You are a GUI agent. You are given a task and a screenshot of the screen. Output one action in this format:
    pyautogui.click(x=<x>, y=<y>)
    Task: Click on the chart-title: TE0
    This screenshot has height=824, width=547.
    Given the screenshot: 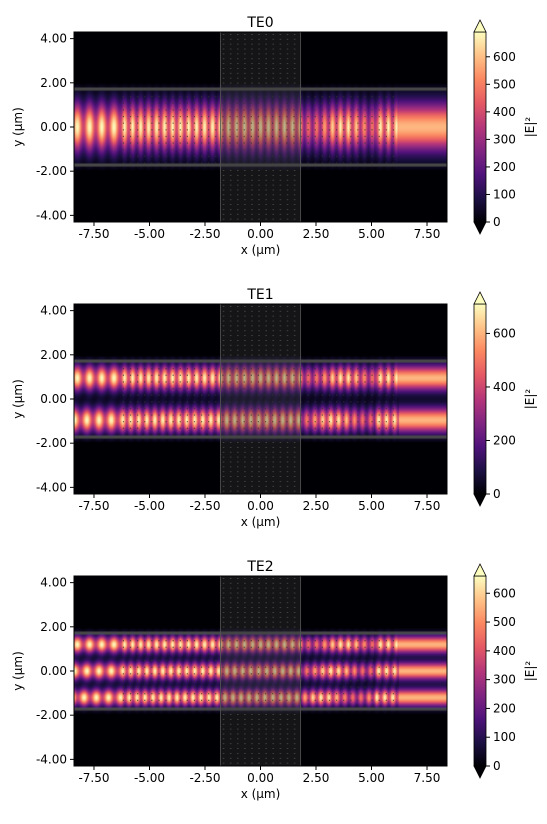 What is the action you would take?
    pyautogui.click(x=259, y=23)
    